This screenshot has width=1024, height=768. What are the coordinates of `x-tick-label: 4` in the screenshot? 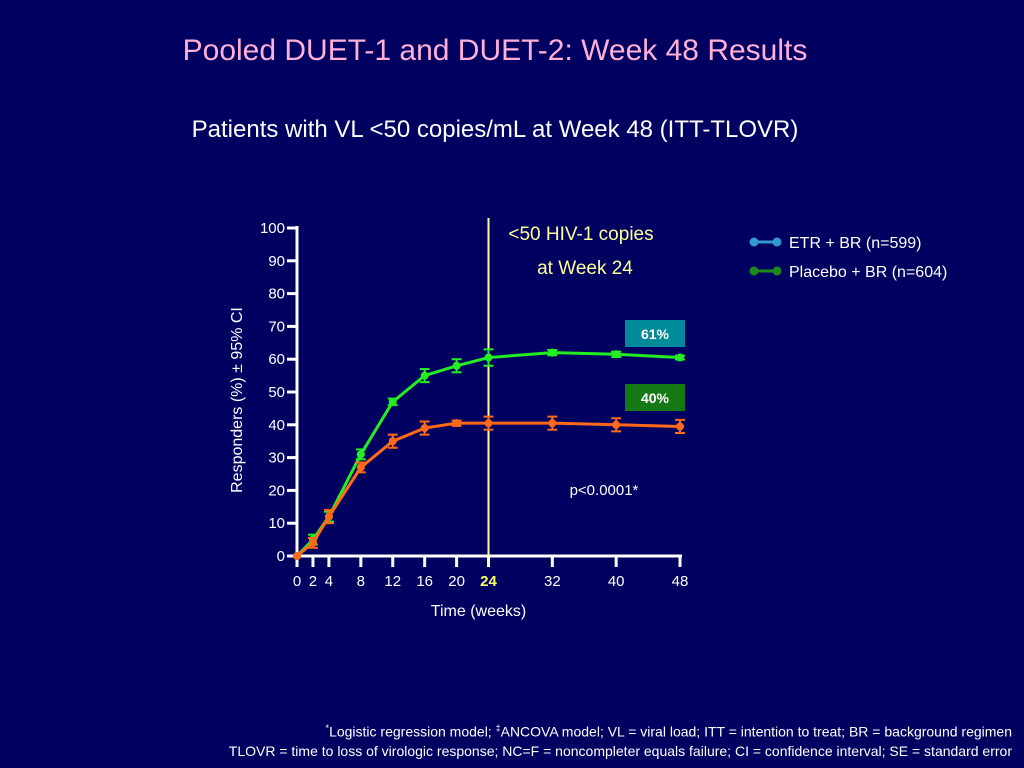 It's located at (329, 581).